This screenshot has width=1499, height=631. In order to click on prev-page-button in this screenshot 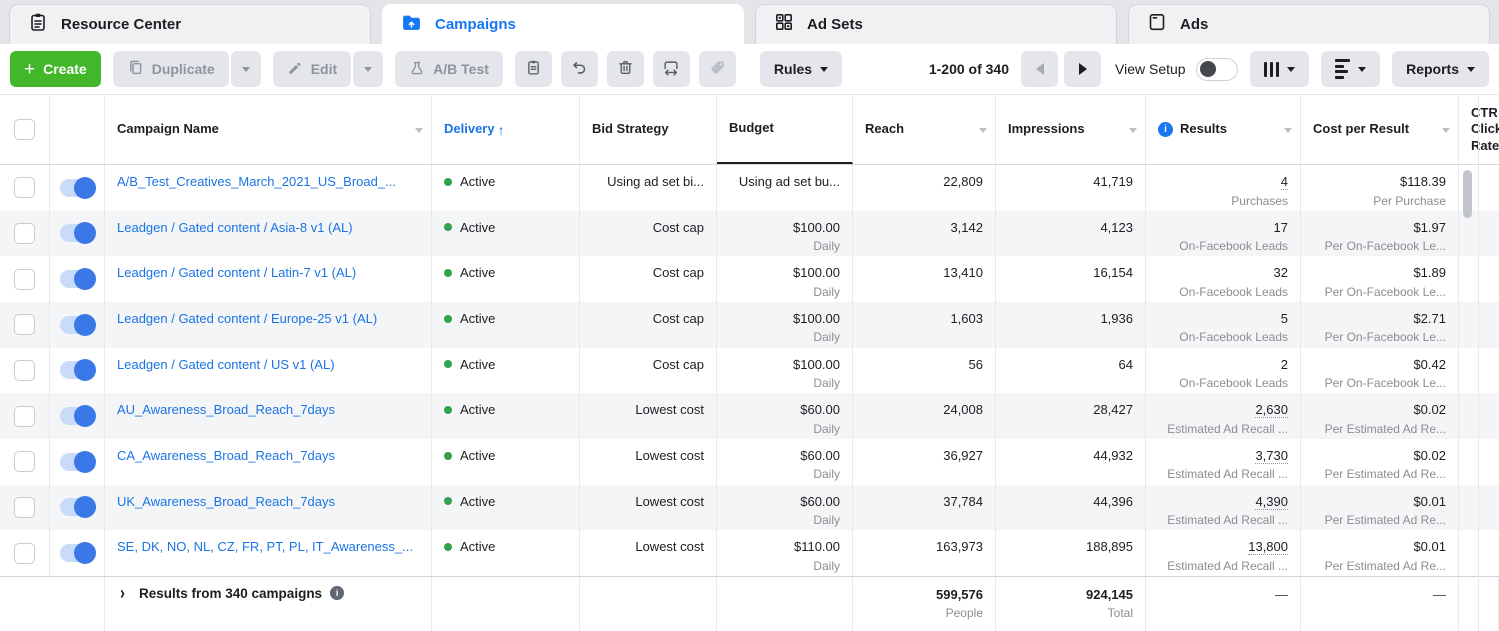, I will do `click(1040, 69)`.